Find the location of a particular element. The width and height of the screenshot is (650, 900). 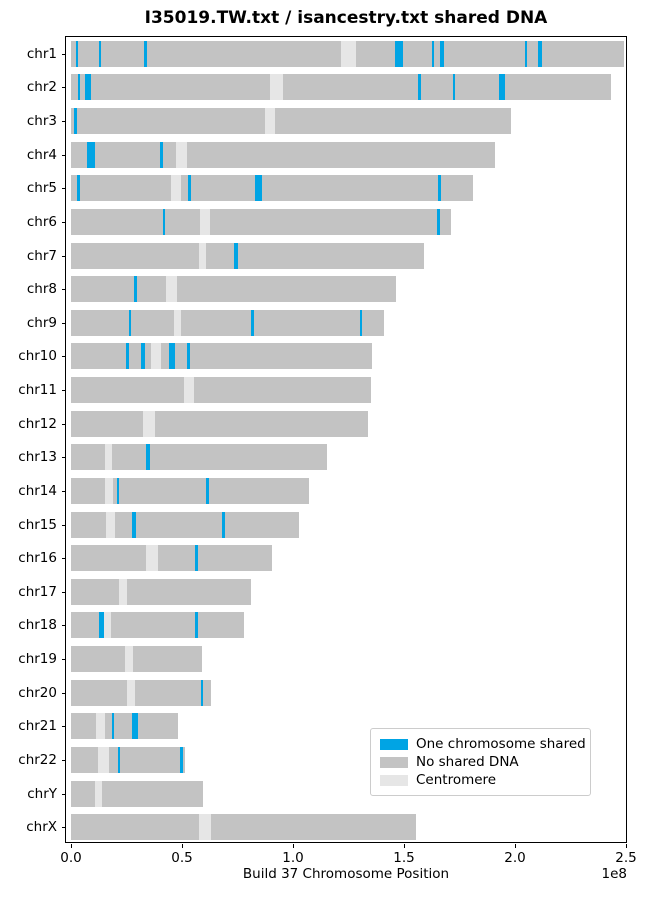

y-tick-label: chr3 is located at coordinates (41, 121).